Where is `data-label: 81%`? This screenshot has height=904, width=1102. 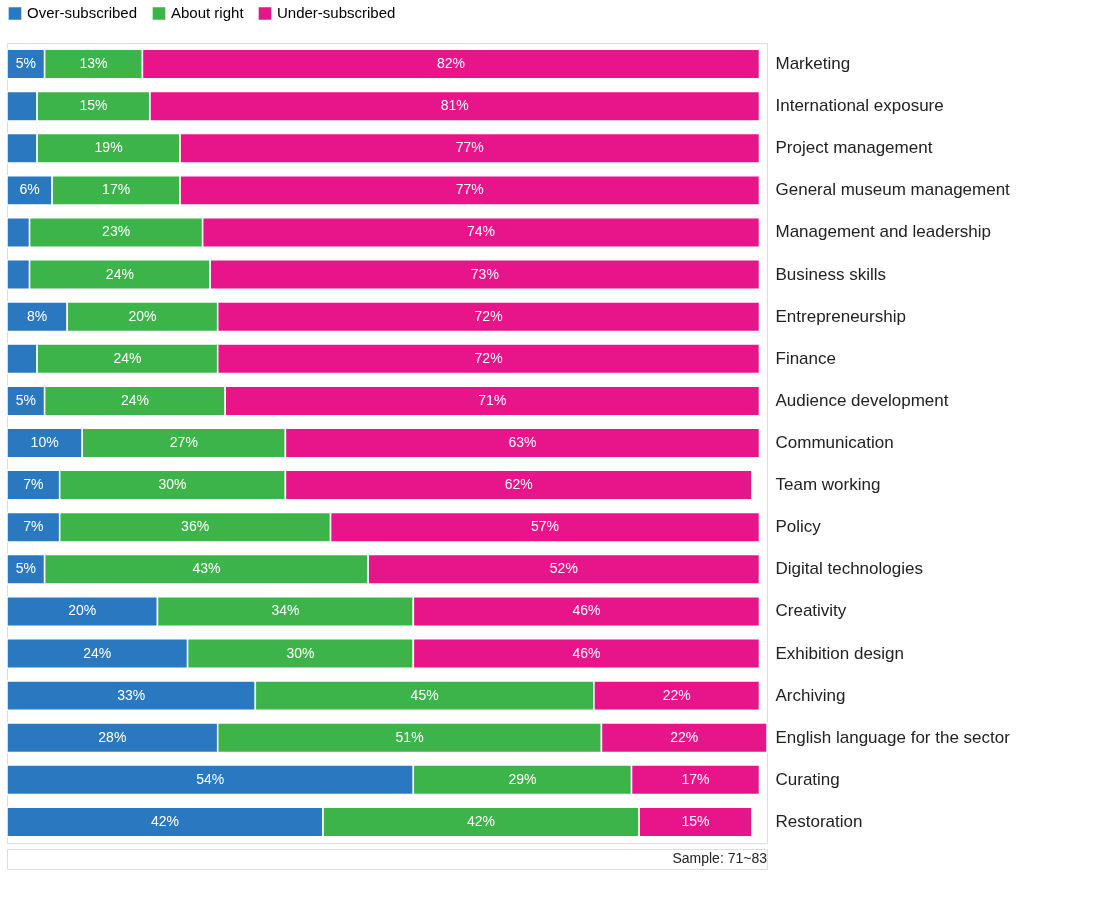 data-label: 81% is located at coordinates (454, 105).